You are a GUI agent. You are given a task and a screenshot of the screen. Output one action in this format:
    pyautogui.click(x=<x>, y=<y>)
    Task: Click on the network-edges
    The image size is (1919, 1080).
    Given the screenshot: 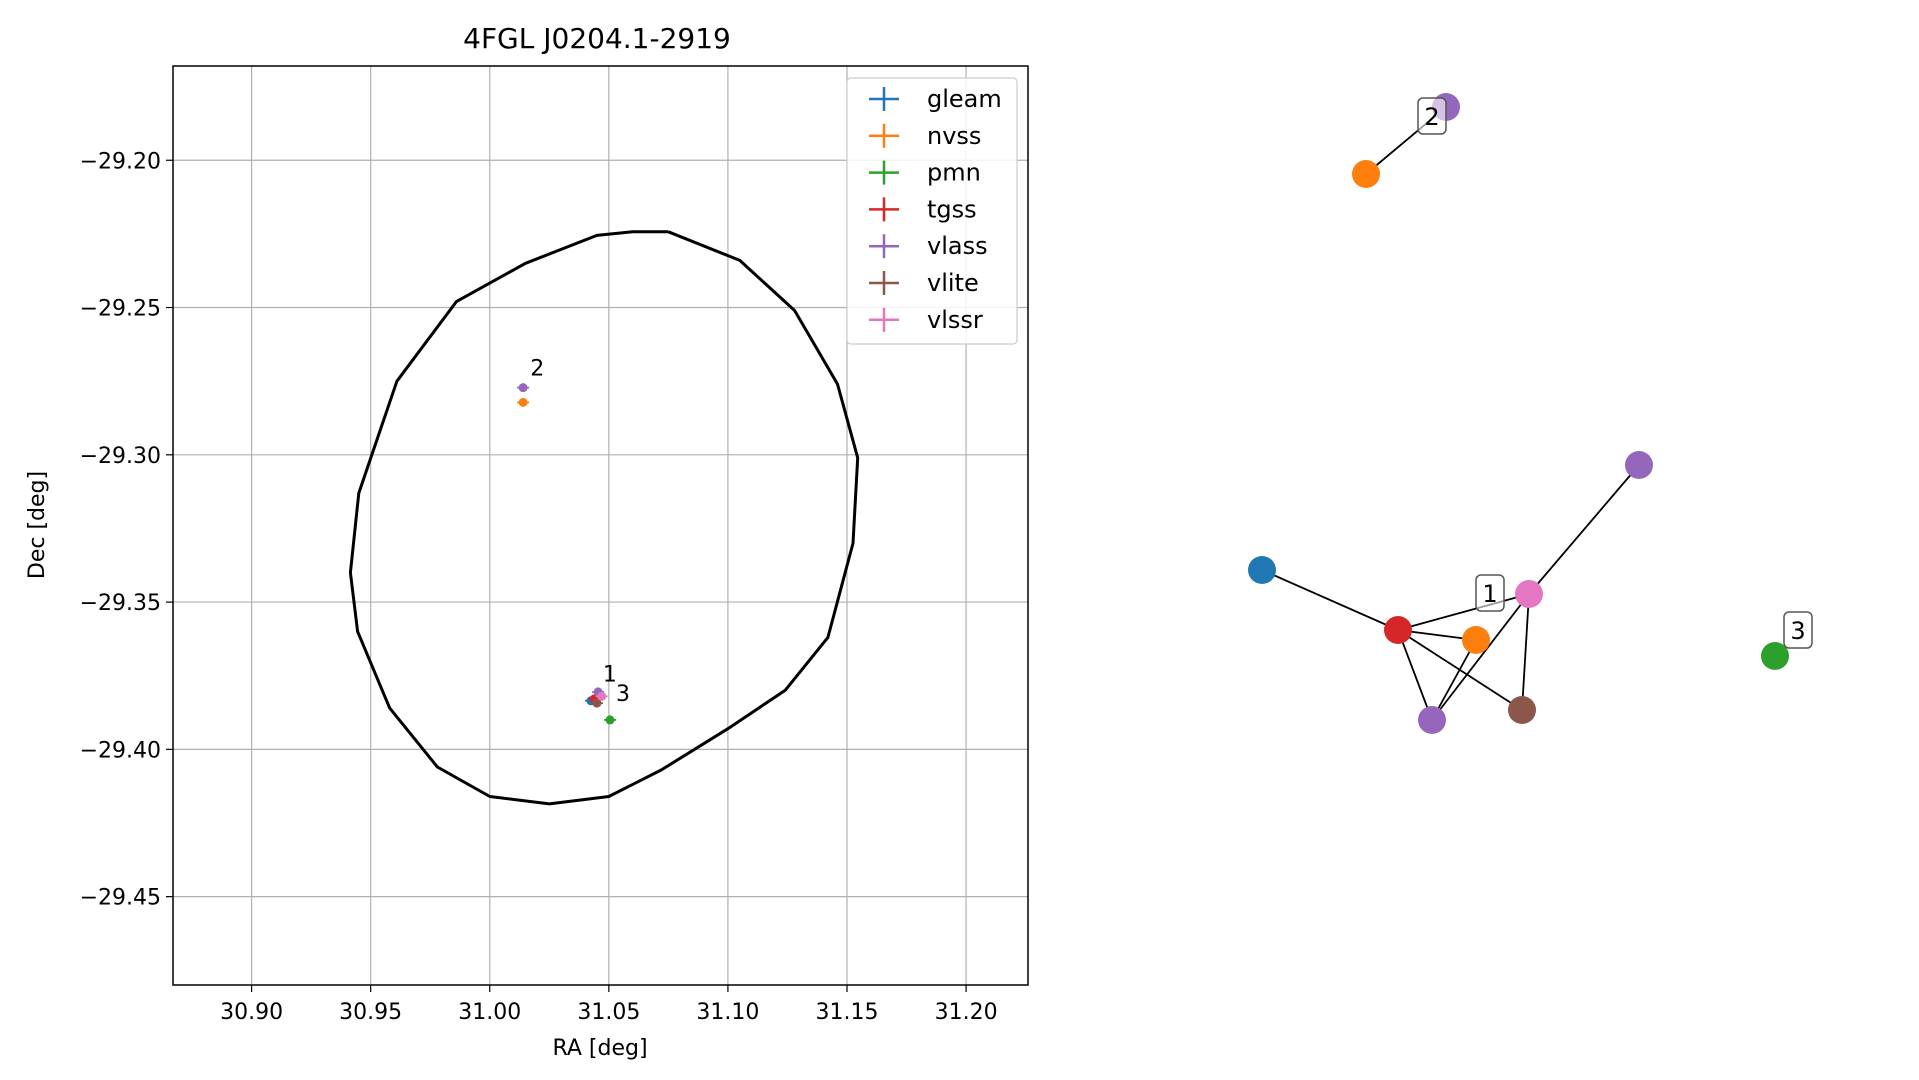 What is the action you would take?
    pyautogui.click(x=1450, y=413)
    